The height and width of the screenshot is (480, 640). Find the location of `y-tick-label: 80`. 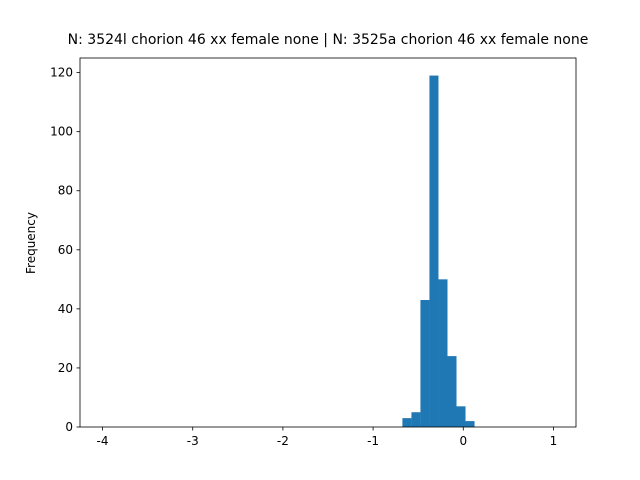

y-tick-label: 80 is located at coordinates (65, 191).